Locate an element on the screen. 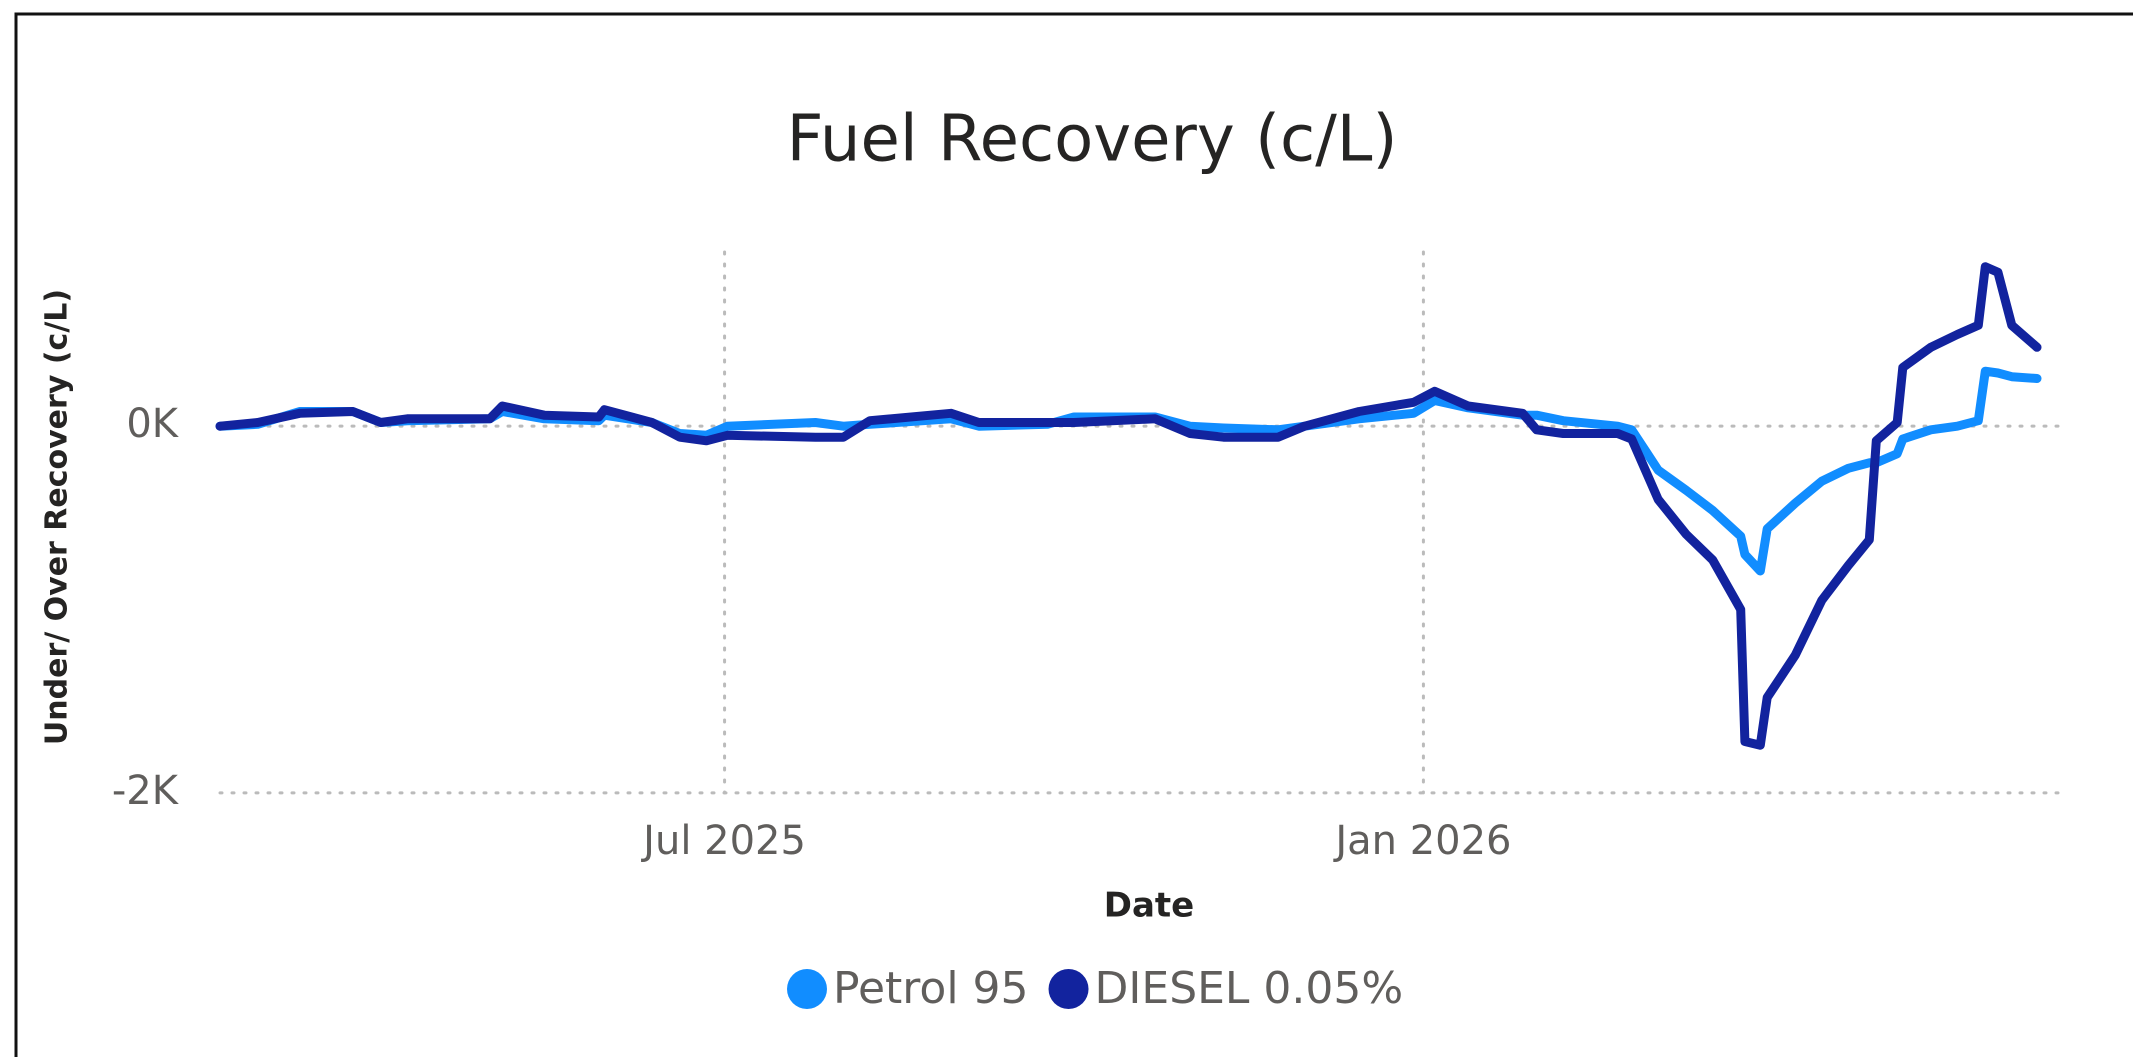  y-axis-label: Under/ Over Recovery (c/L) is located at coordinates (57, 517).